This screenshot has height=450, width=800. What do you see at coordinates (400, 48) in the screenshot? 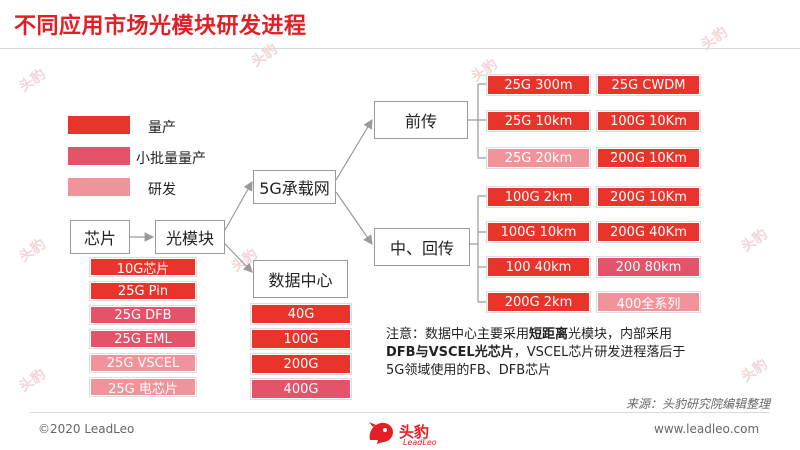
I see `title-divider` at bounding box center [400, 48].